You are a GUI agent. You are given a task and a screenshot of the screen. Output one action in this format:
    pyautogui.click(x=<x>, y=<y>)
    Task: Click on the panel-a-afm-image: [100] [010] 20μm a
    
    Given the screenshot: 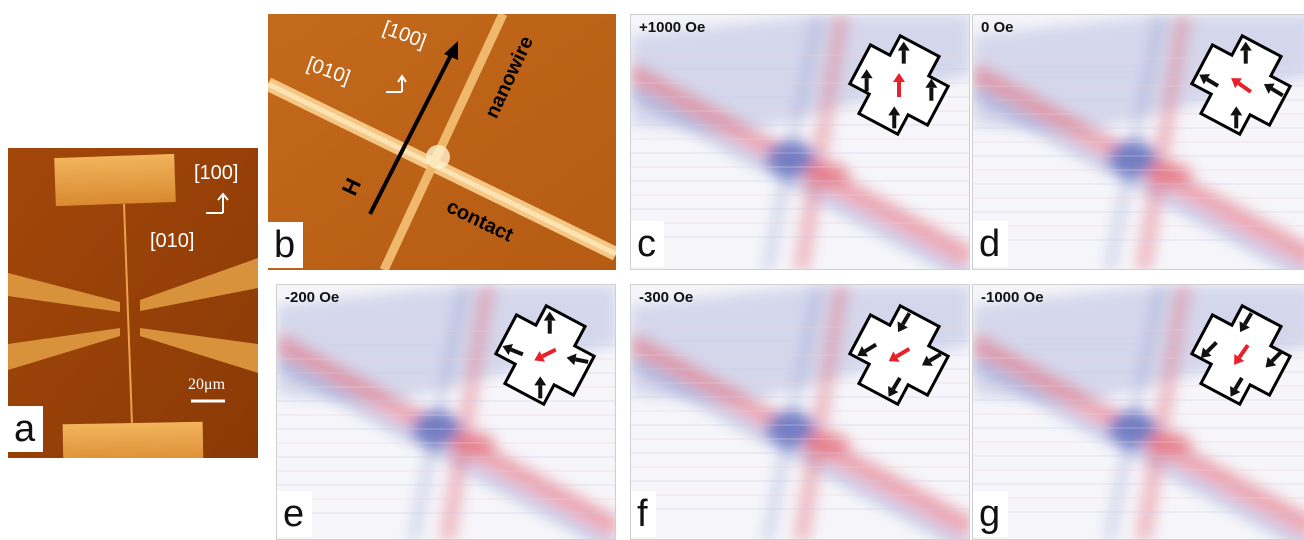 What is the action you would take?
    pyautogui.click(x=133, y=303)
    